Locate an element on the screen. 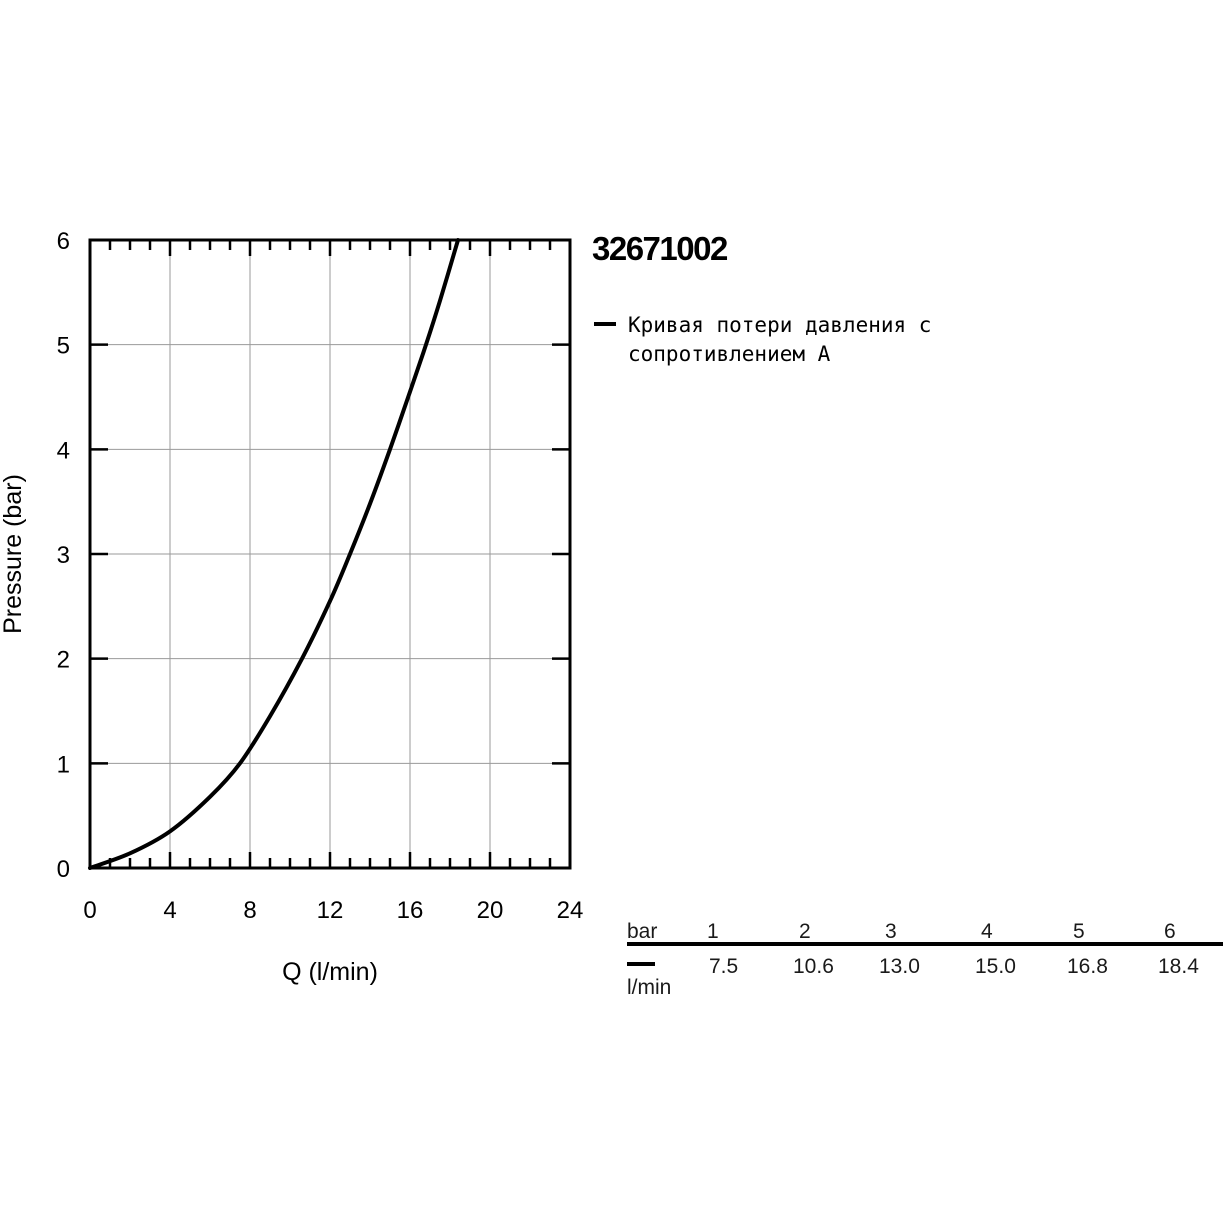 The width and height of the screenshot is (1223, 1223). y-tick-label-3: 3 is located at coordinates (63, 555).